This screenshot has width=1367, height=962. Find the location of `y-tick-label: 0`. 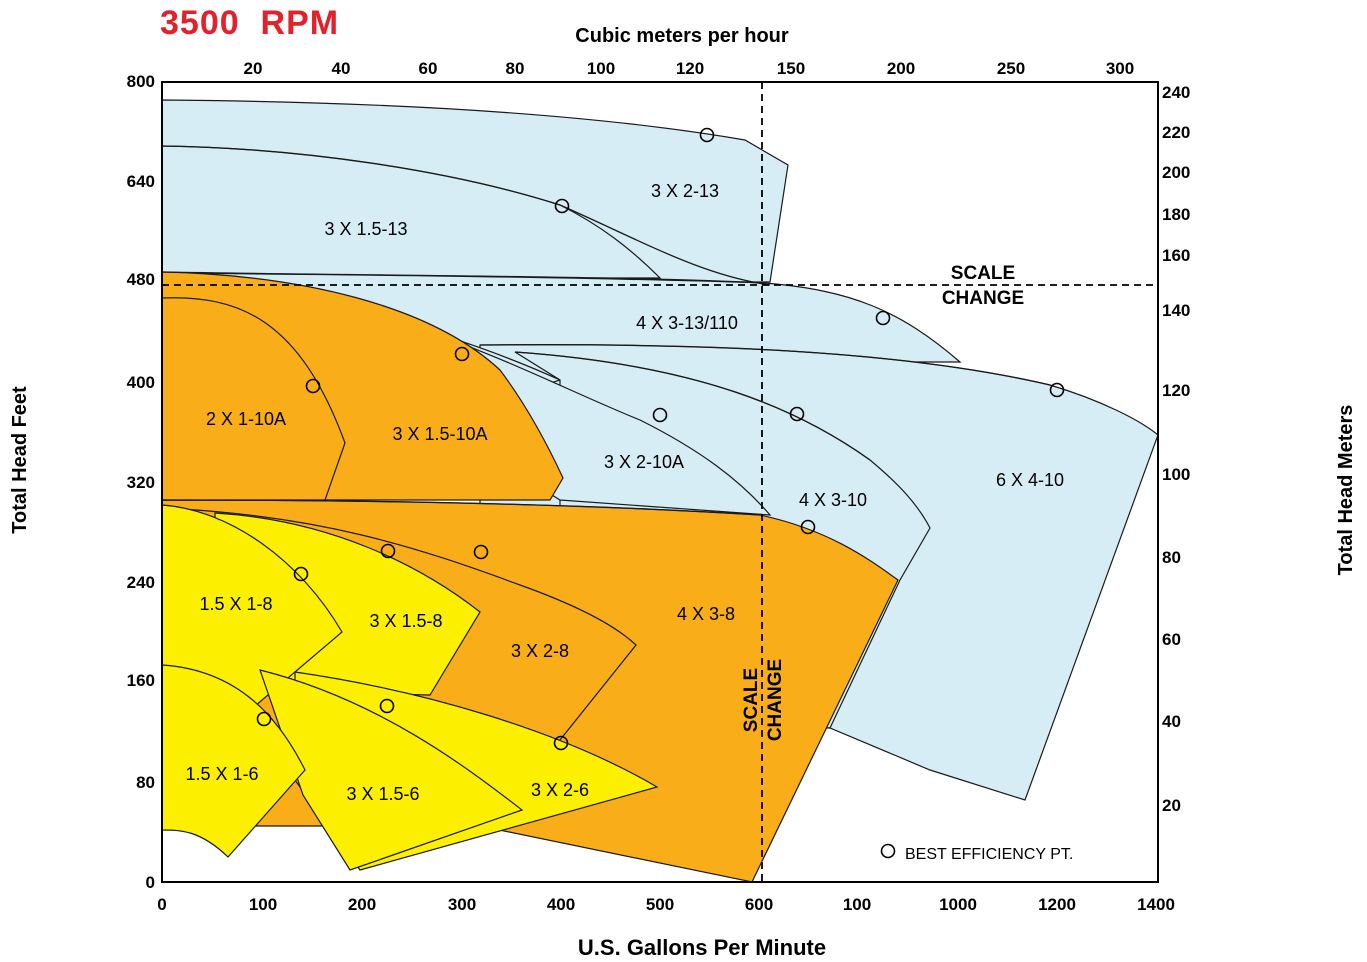

y-tick-label: 0 is located at coordinates (150, 882).